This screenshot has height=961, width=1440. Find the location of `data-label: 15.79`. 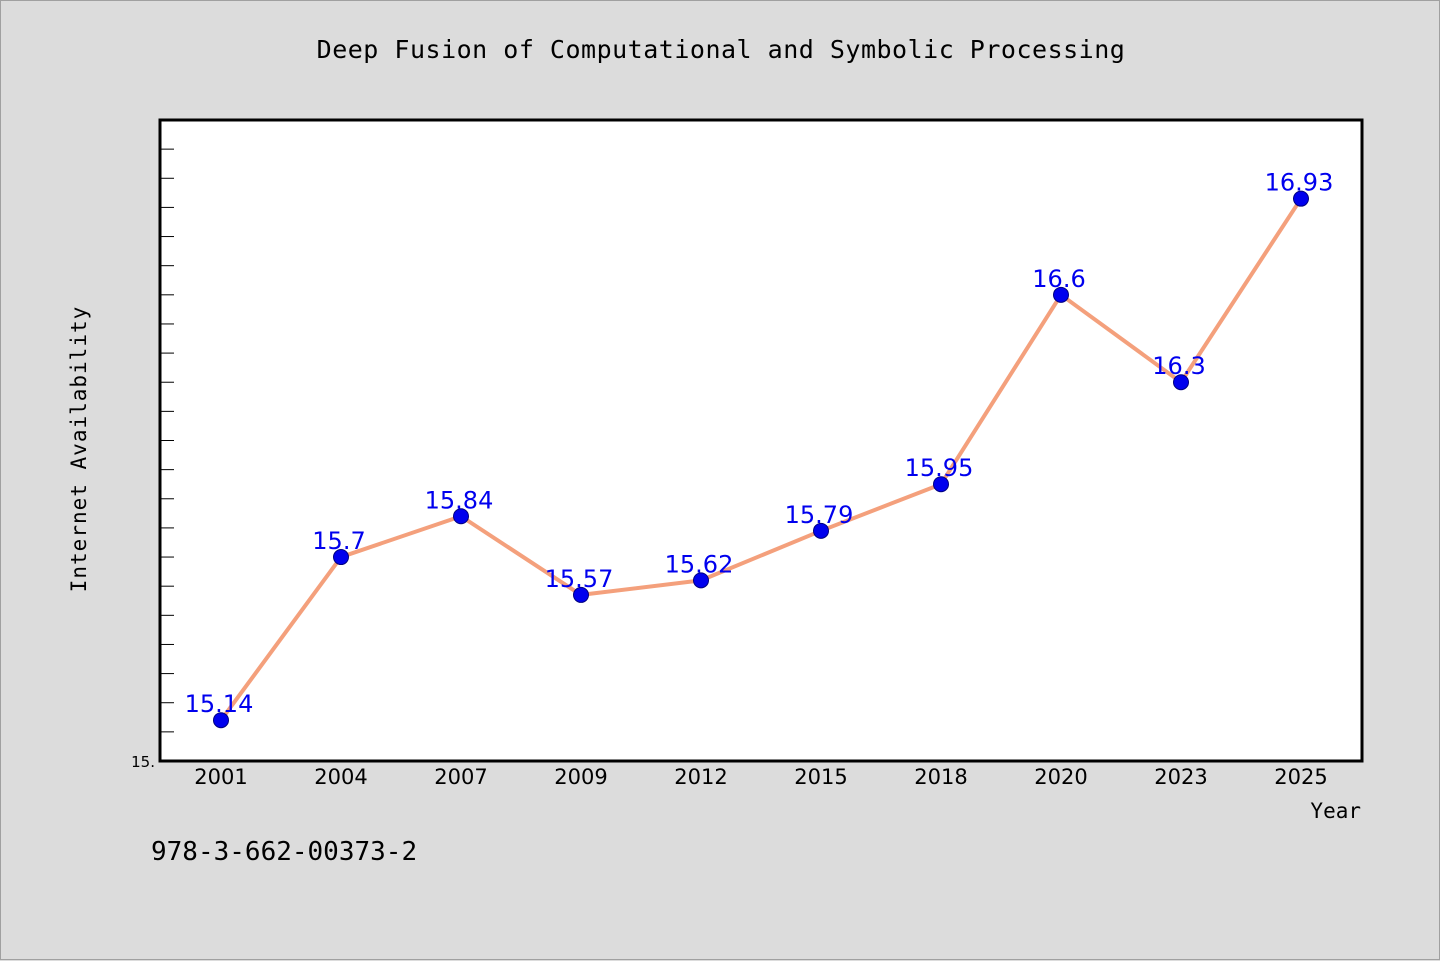

data-label: 15.79 is located at coordinates (819, 515).